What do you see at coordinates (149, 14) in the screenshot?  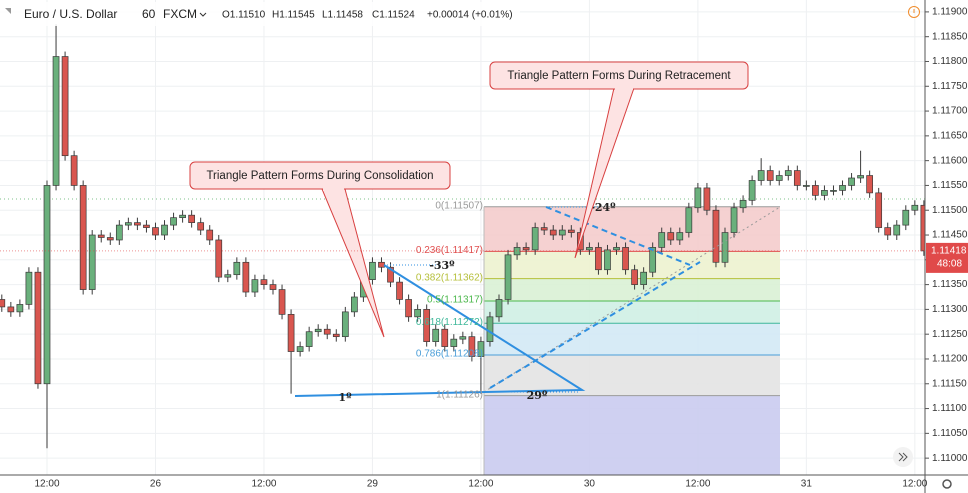 I see `interval: 60` at bounding box center [149, 14].